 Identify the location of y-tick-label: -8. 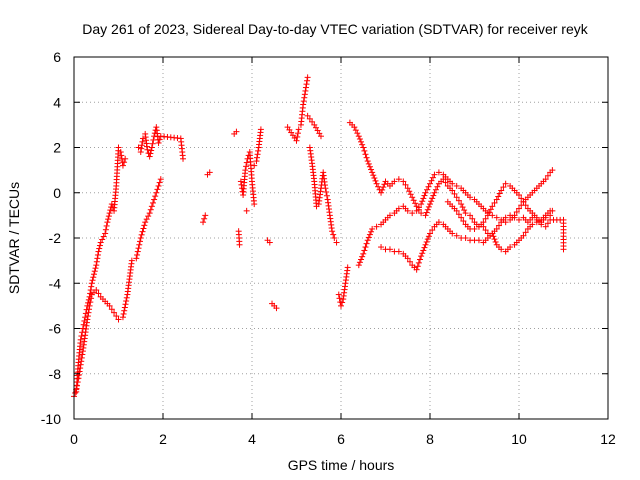
(55, 374).